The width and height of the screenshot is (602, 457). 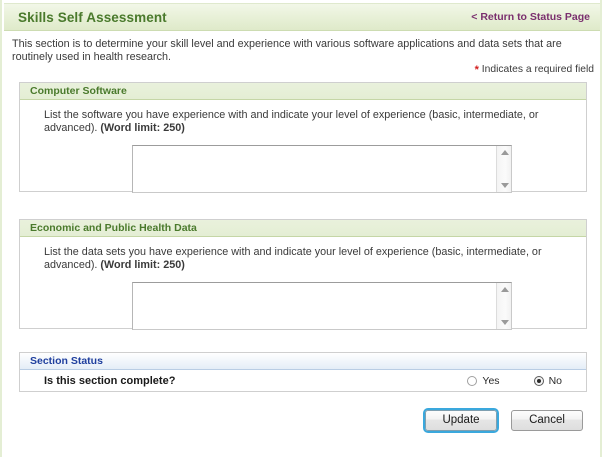 What do you see at coordinates (472, 381) in the screenshot?
I see `radio-dot-yes-icon` at bounding box center [472, 381].